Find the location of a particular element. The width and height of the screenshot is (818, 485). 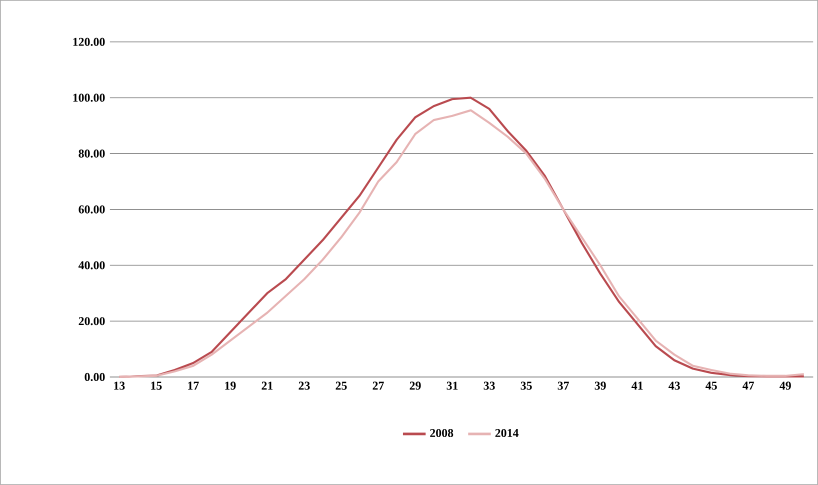

y-tick-label: 0.00 is located at coordinates (94, 377).